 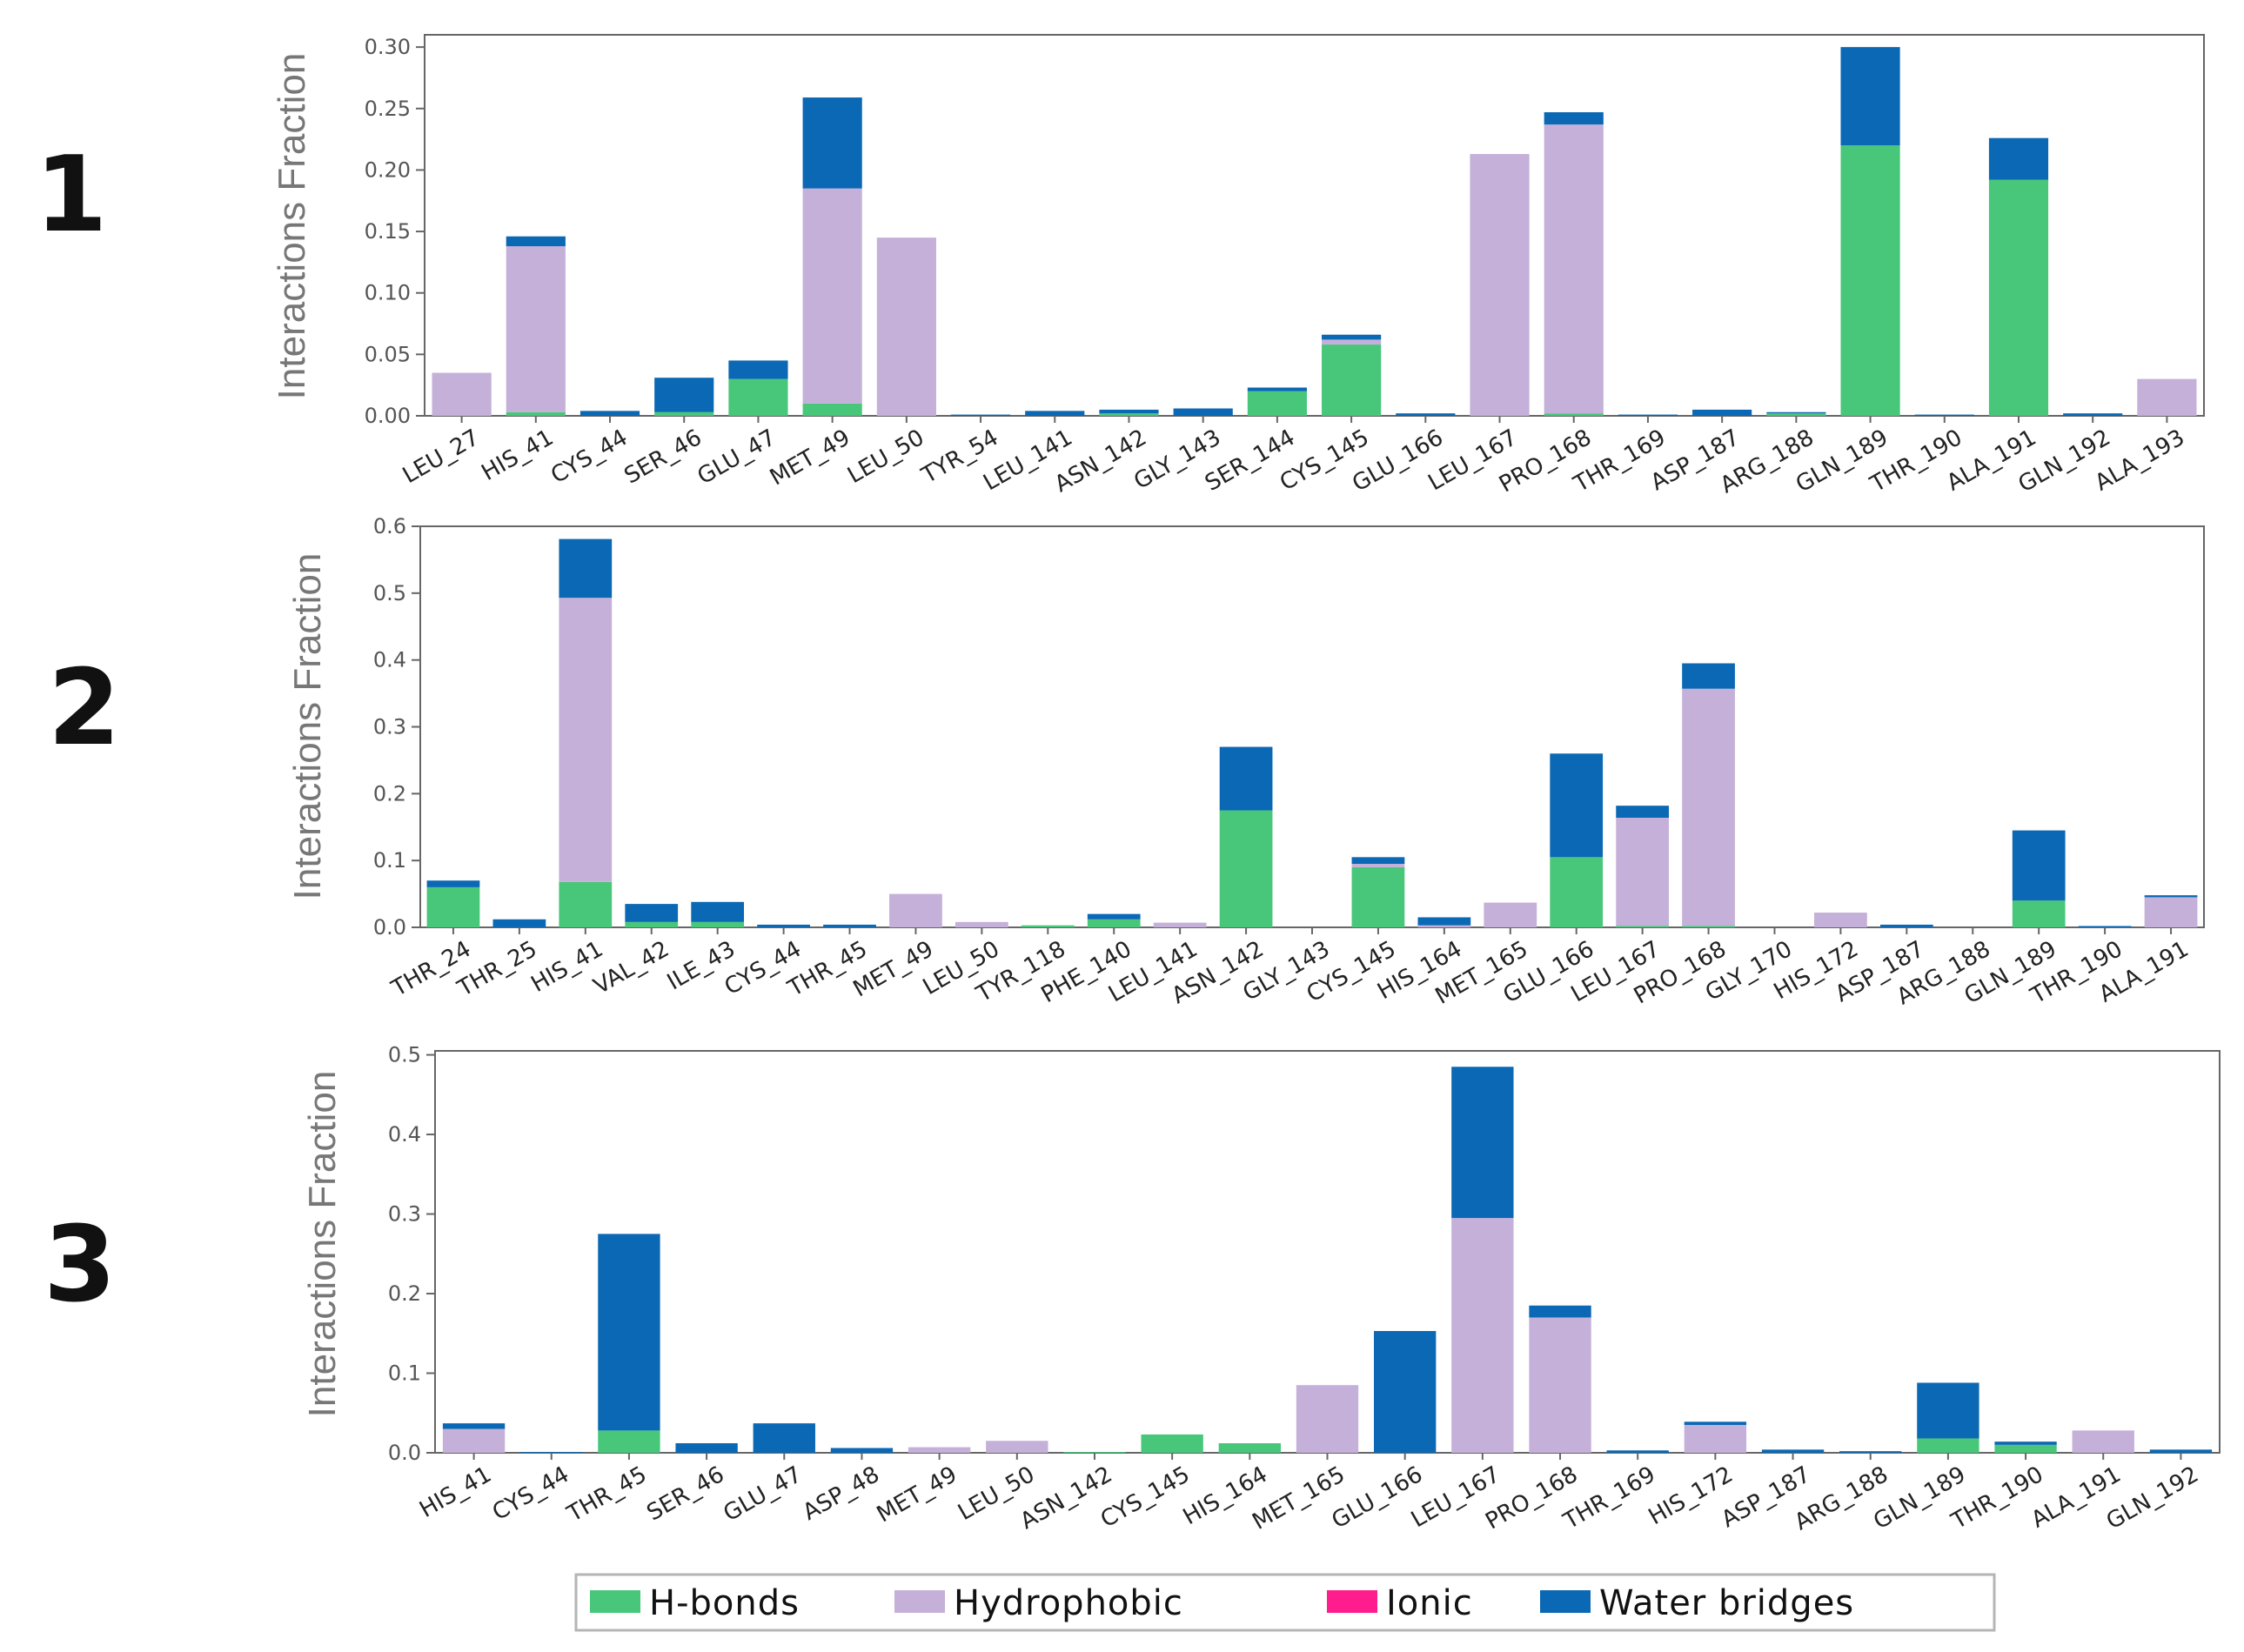 What do you see at coordinates (885, 457) in the screenshot?
I see `category-label: LEU_50` at bounding box center [885, 457].